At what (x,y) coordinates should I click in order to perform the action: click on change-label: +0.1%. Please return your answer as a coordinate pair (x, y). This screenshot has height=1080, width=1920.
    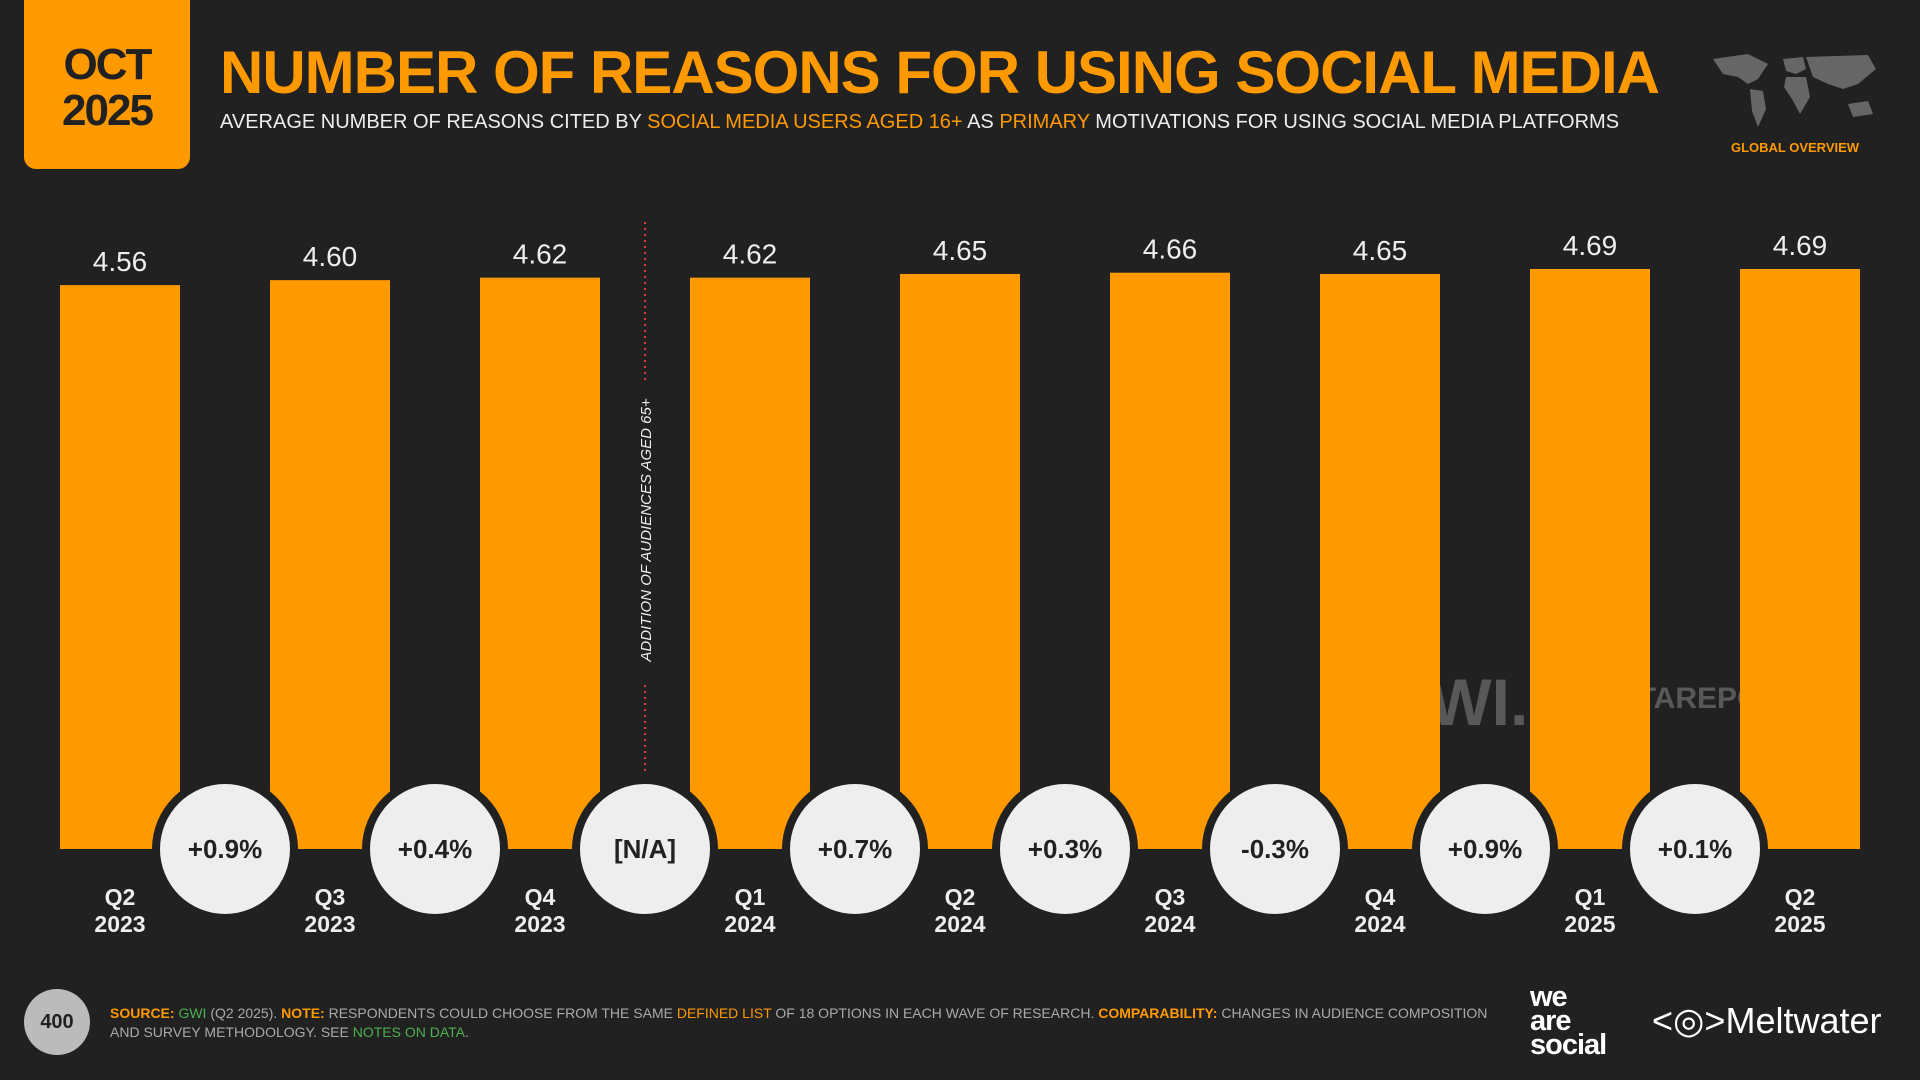
    Looking at the image, I should click on (1695, 849).